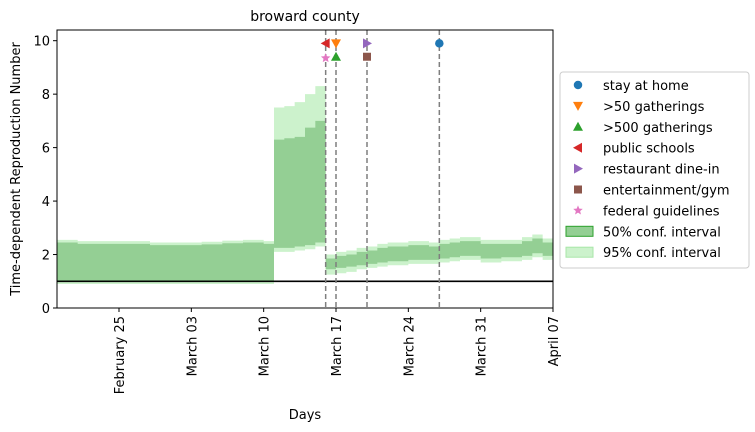 The image size is (755, 432). I want to click on event-markers, so click(382, 50).